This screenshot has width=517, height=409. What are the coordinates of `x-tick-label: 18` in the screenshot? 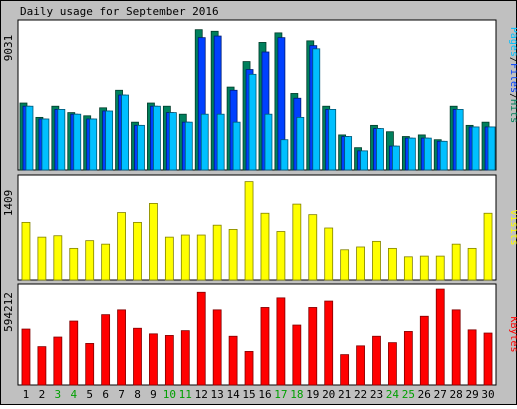 It's located at (296, 394).